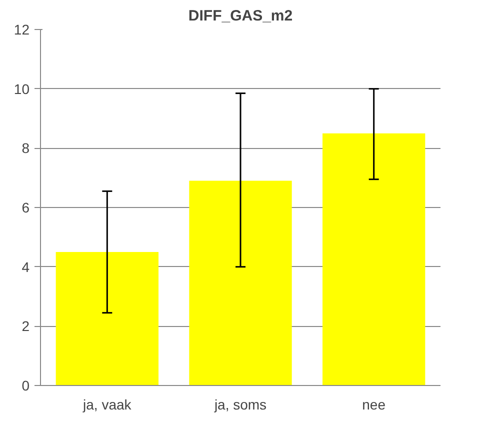 This screenshot has width=478, height=423. Describe the element at coordinates (240, 404) in the screenshot. I see `x-tick-label: ja, soms` at that location.